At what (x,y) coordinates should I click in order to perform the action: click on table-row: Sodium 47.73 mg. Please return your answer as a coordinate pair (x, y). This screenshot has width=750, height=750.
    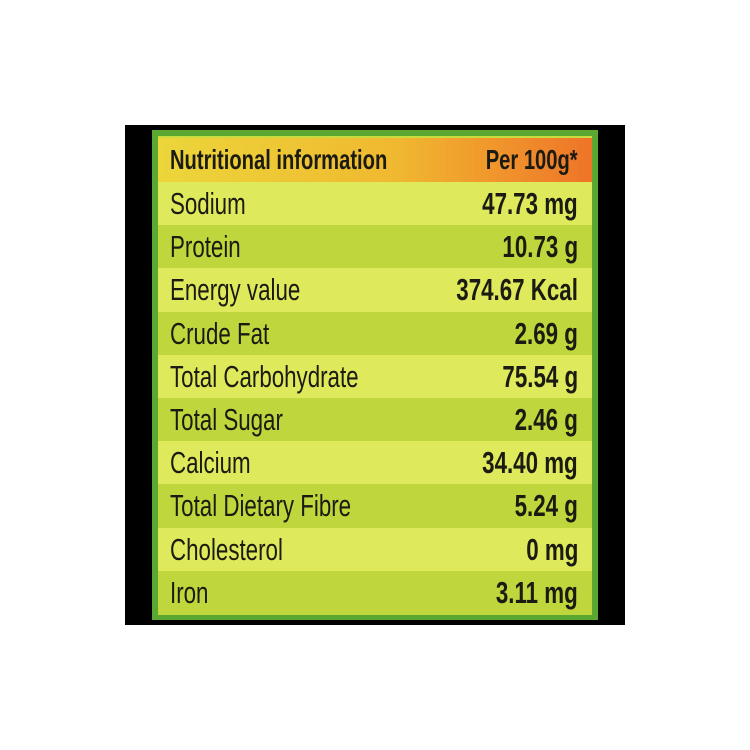
    Looking at the image, I should click on (375, 204).